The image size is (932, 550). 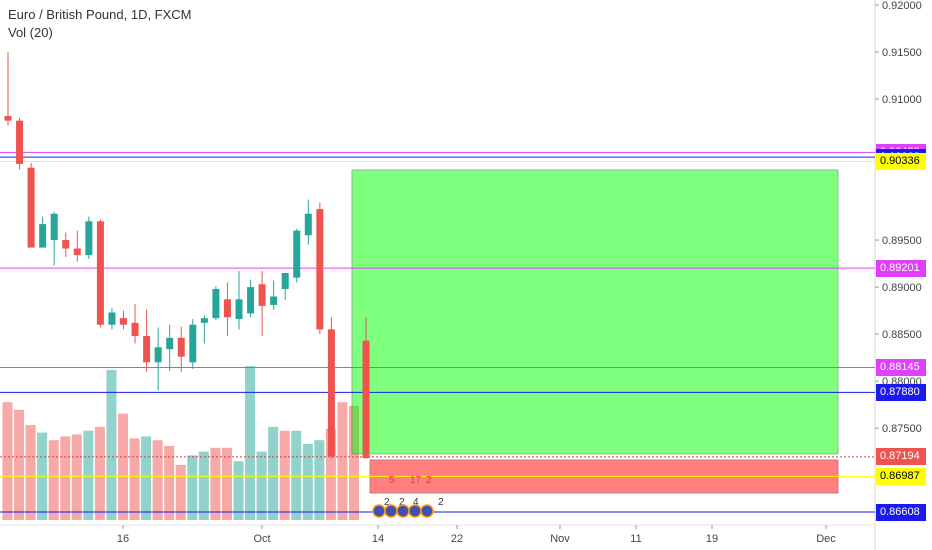 What do you see at coordinates (123, 539) in the screenshot?
I see `time-tick-label: 16` at bounding box center [123, 539].